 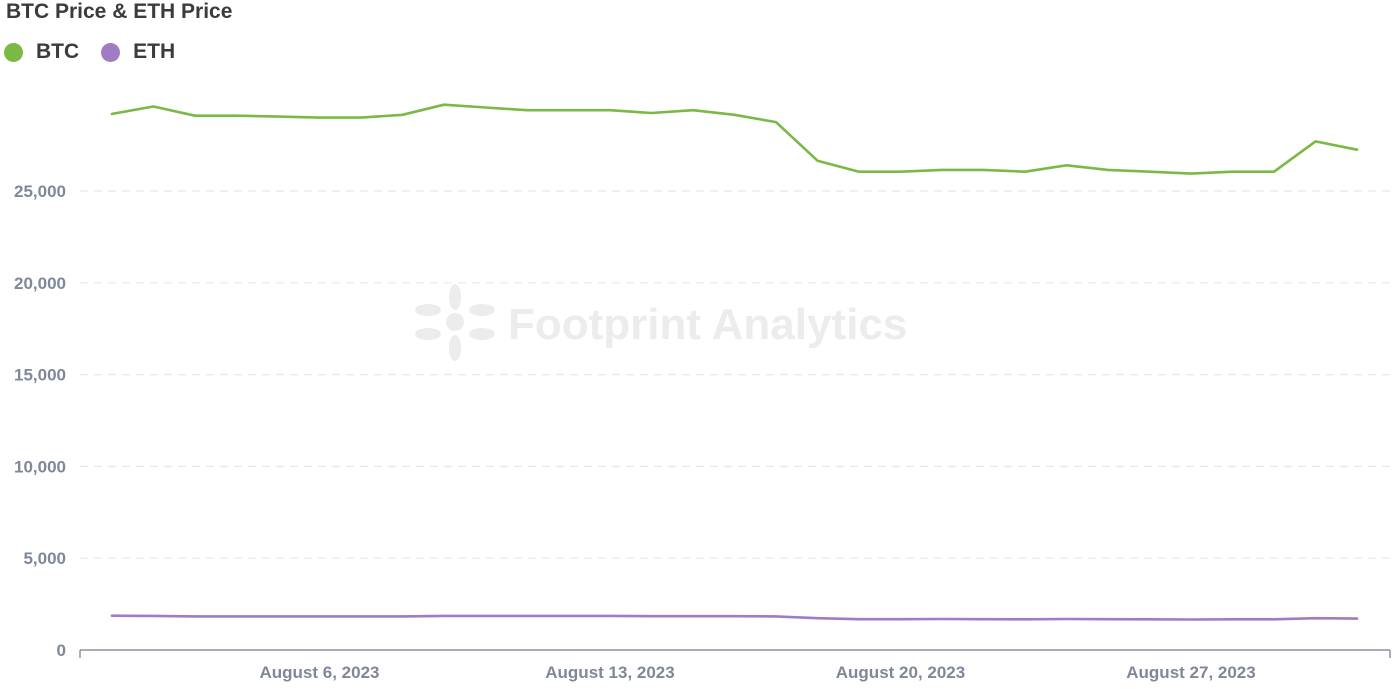 What do you see at coordinates (455, 322) in the screenshot?
I see `footprint-logo-icon` at bounding box center [455, 322].